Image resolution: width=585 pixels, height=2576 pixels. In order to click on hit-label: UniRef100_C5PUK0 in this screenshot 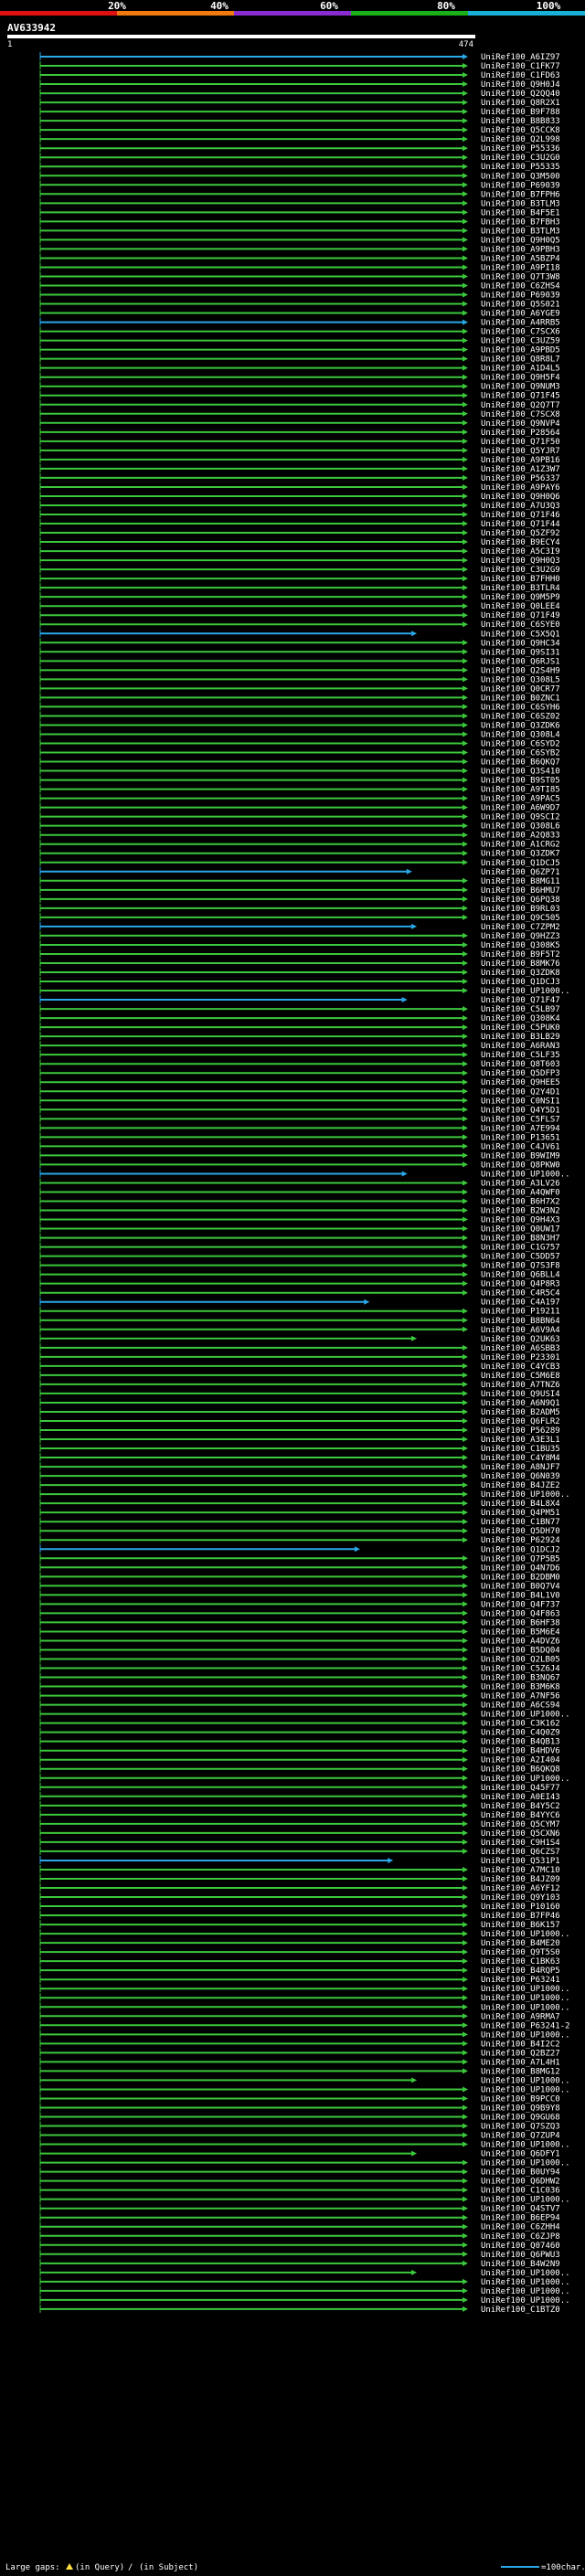, I will do `click(520, 1028)`.